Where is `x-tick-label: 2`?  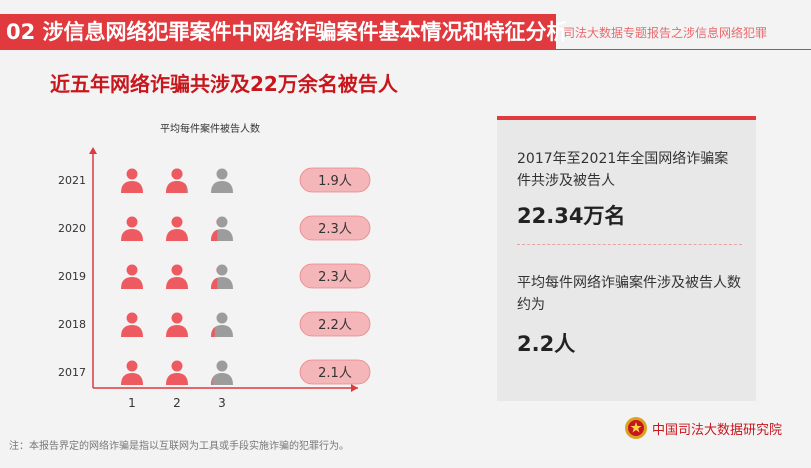 x-tick-label: 2 is located at coordinates (177, 403).